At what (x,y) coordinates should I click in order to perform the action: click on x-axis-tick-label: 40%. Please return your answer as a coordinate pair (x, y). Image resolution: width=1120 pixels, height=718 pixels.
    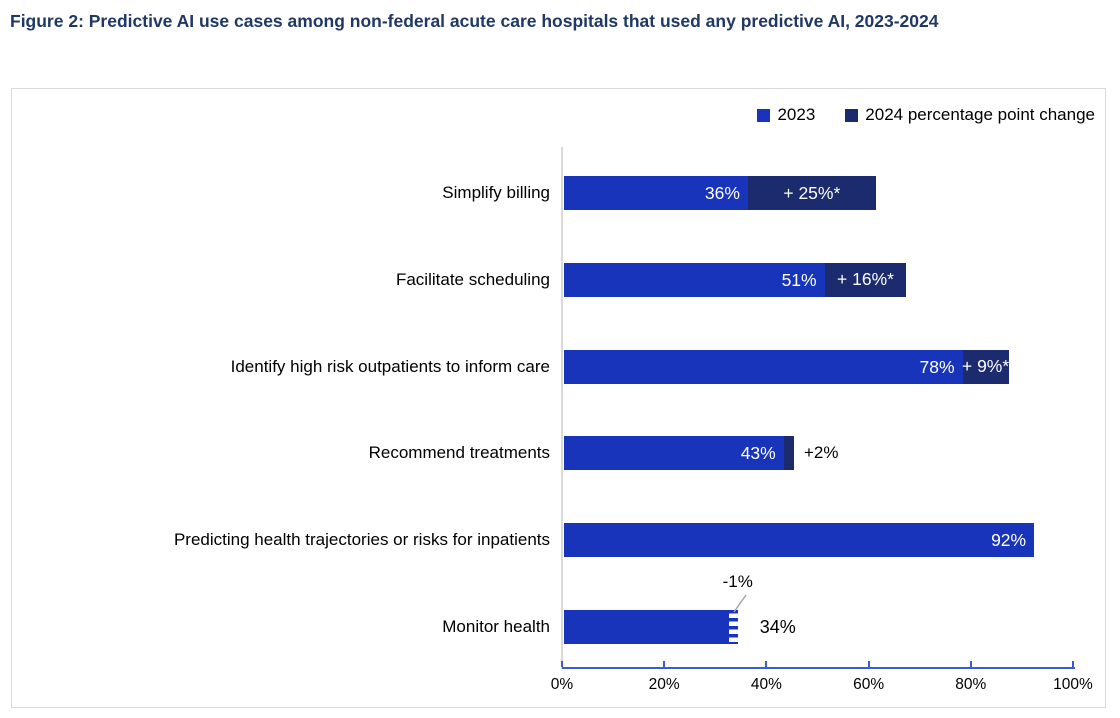
    Looking at the image, I should click on (766, 684).